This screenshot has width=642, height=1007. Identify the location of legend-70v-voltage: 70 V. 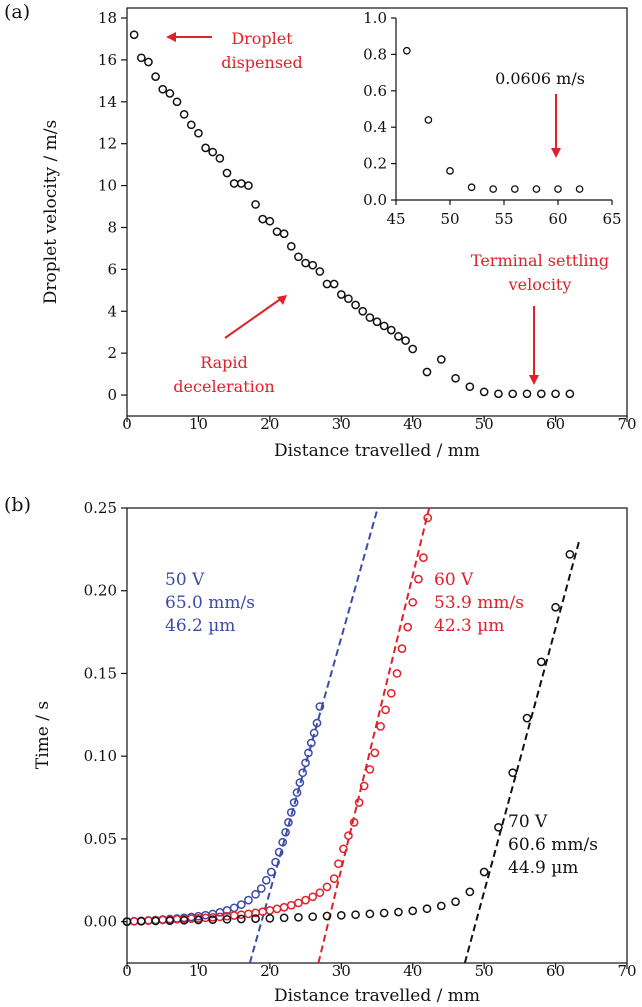
(528, 822).